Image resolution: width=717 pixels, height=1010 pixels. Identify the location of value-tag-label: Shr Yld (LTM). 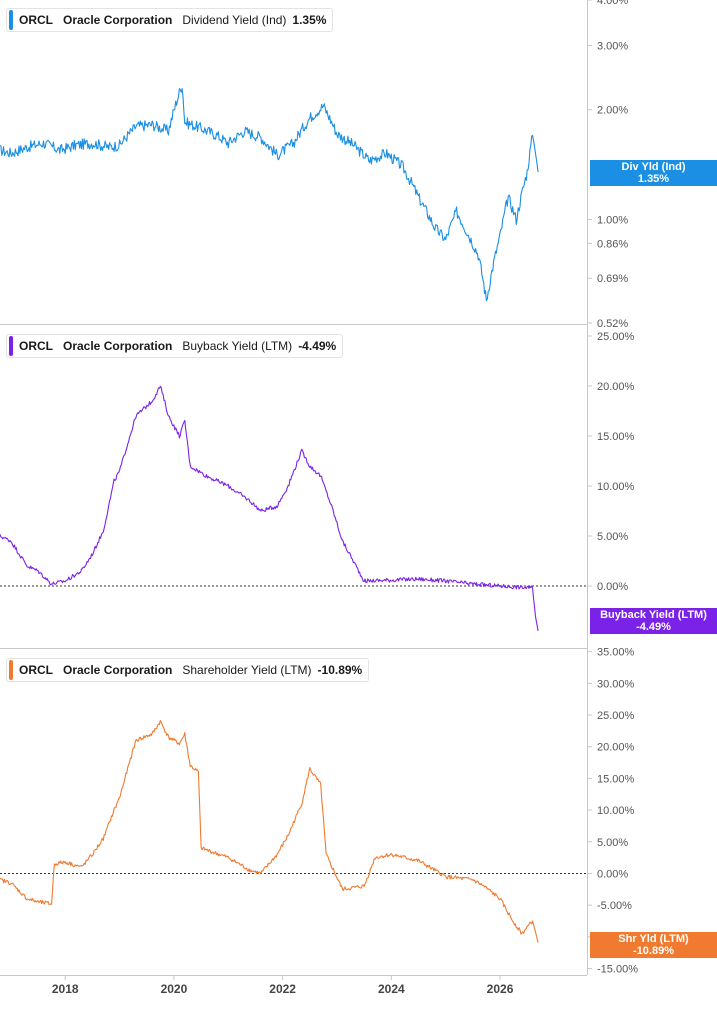
(653, 939).